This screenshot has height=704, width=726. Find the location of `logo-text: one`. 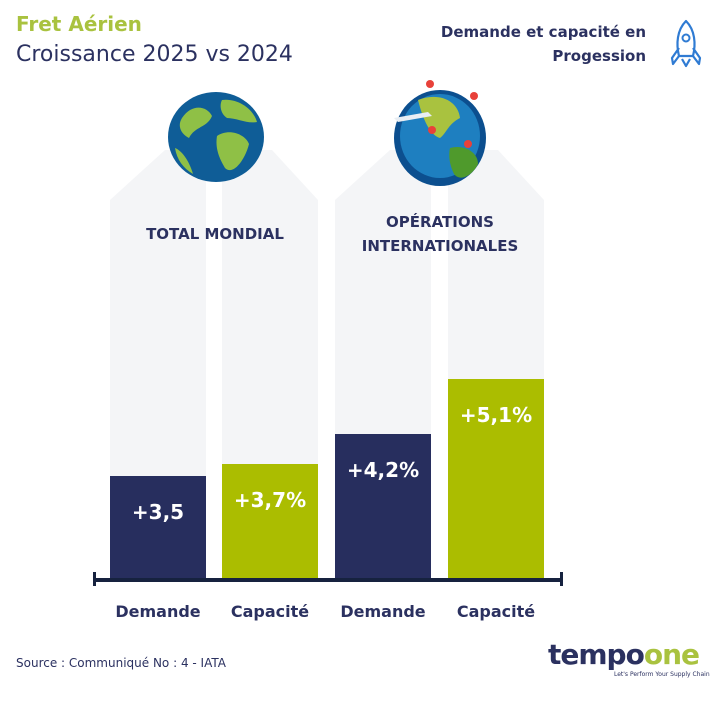

logo-text: one is located at coordinates (671, 654).